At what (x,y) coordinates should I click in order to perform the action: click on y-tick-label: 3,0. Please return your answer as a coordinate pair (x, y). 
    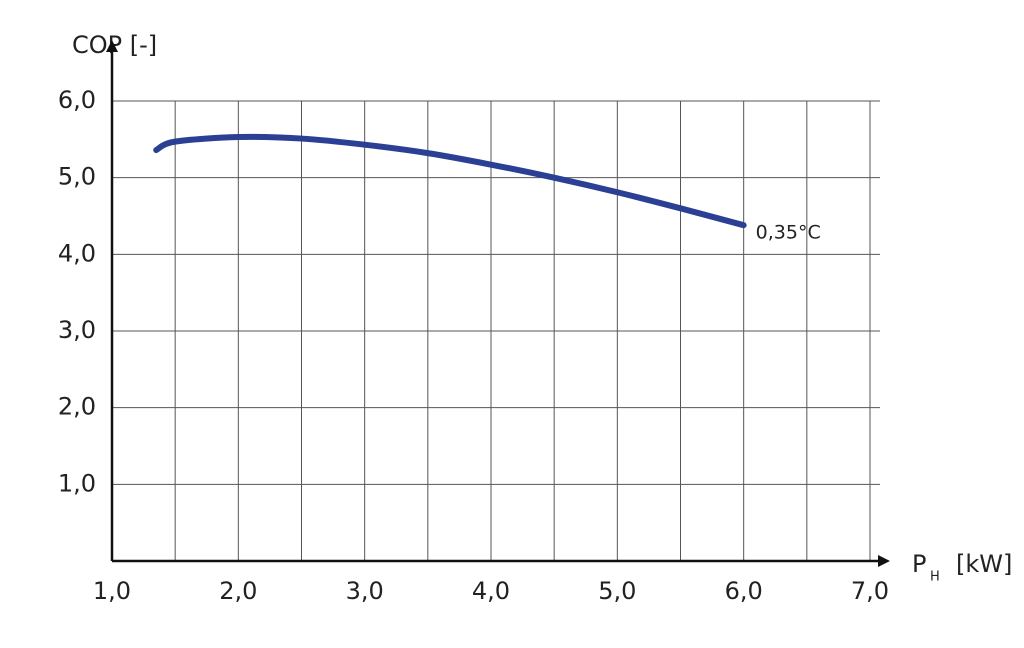
    Looking at the image, I should click on (77, 330).